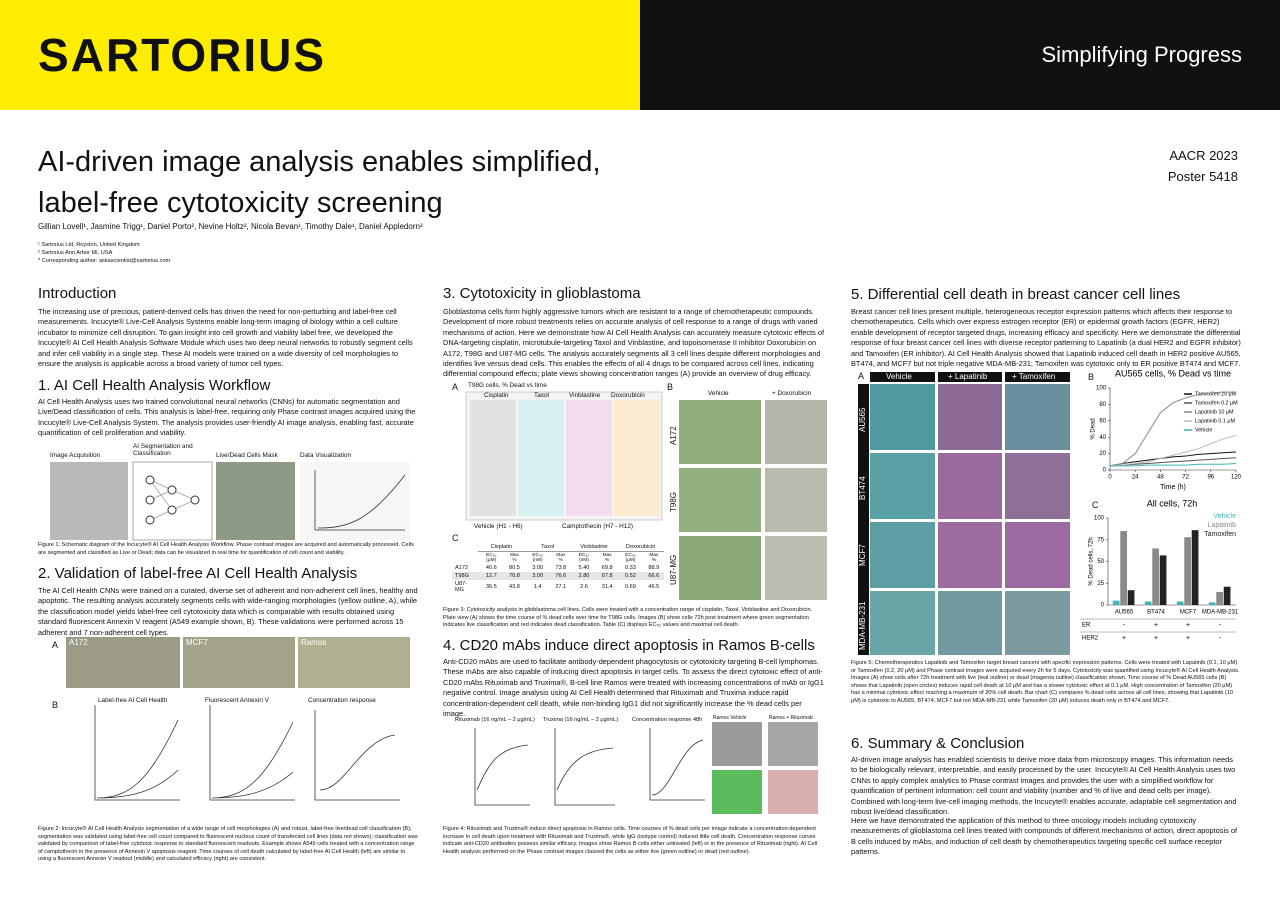 This screenshot has width=1280, height=904. Describe the element at coordinates (1141, 54) in the screenshot. I see `tagline: Simplifying Progress` at that location.